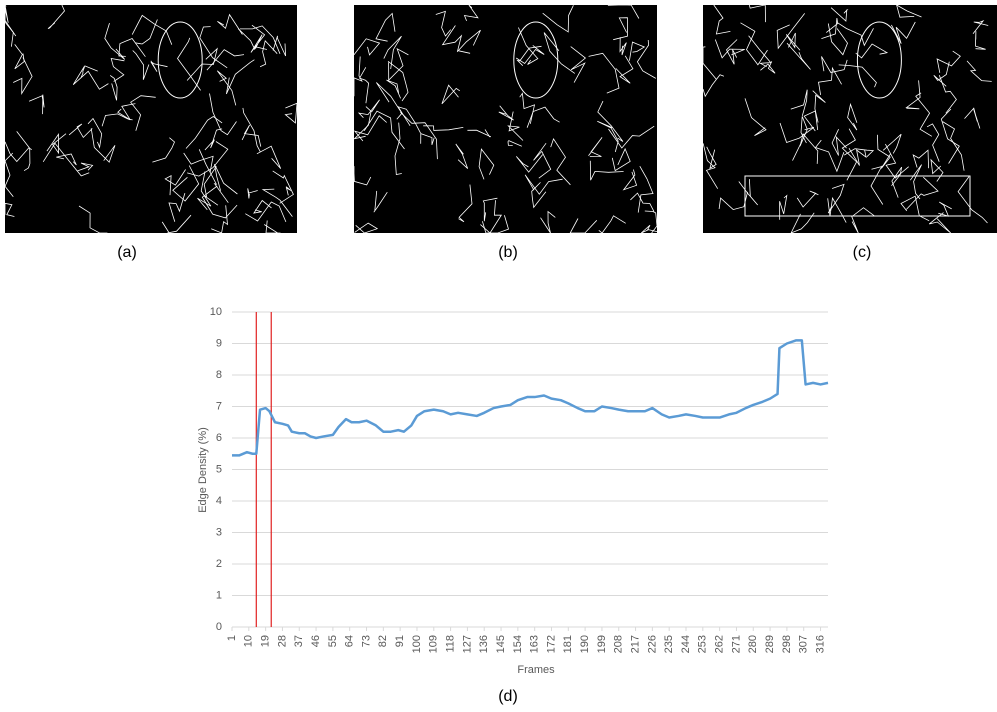 The height and width of the screenshot is (712, 997). I want to click on edge-image-b, so click(505, 119).